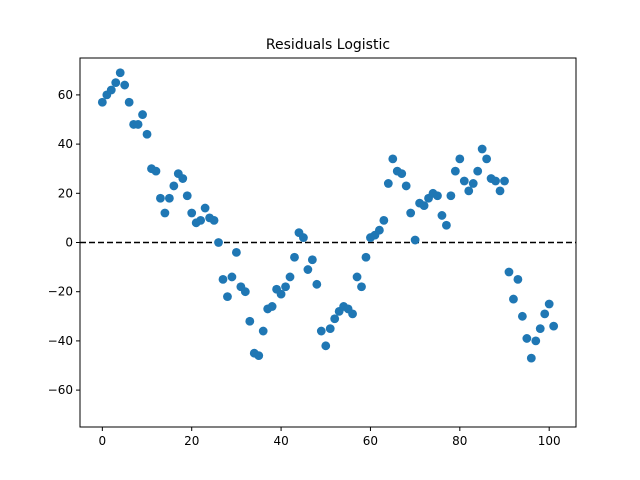 The width and height of the screenshot is (640, 480). I want to click on x-tick-label: 20, so click(191, 441).